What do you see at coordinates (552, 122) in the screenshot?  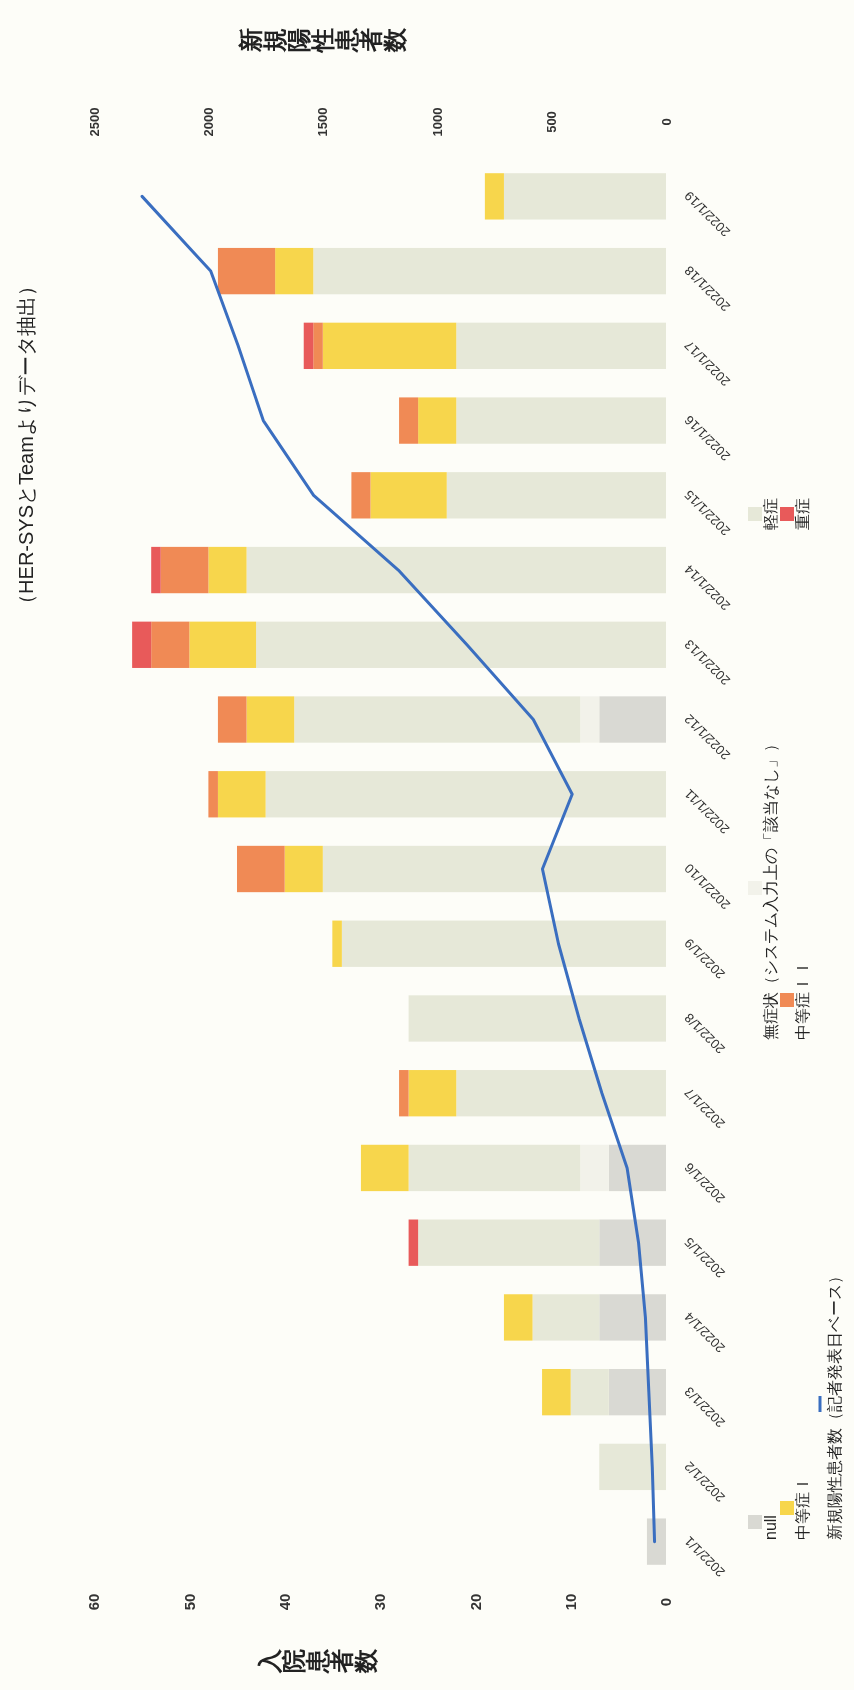 I see `x2-tick-label: 500` at bounding box center [552, 122].